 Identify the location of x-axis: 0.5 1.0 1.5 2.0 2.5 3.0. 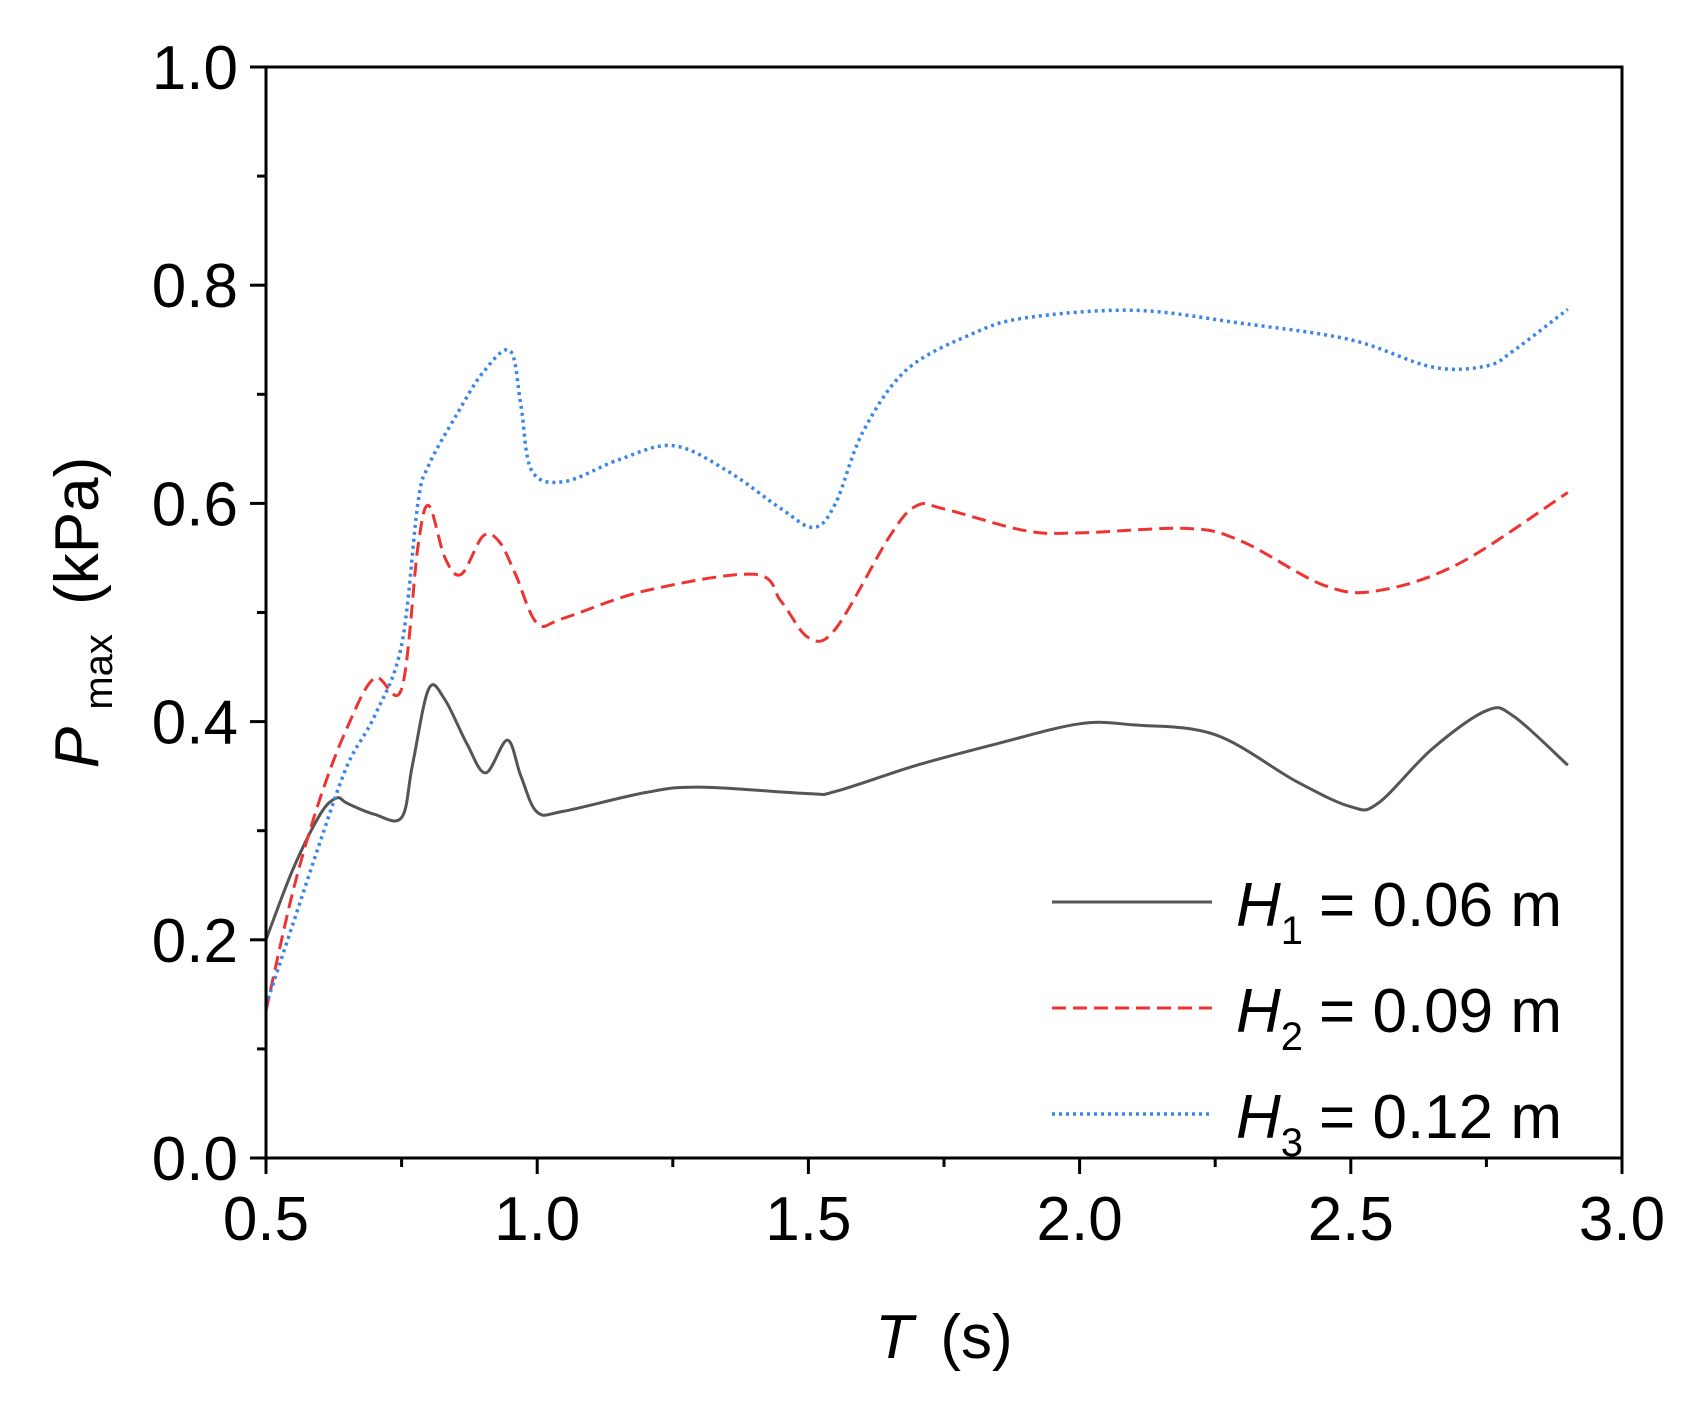
(944, 1206).